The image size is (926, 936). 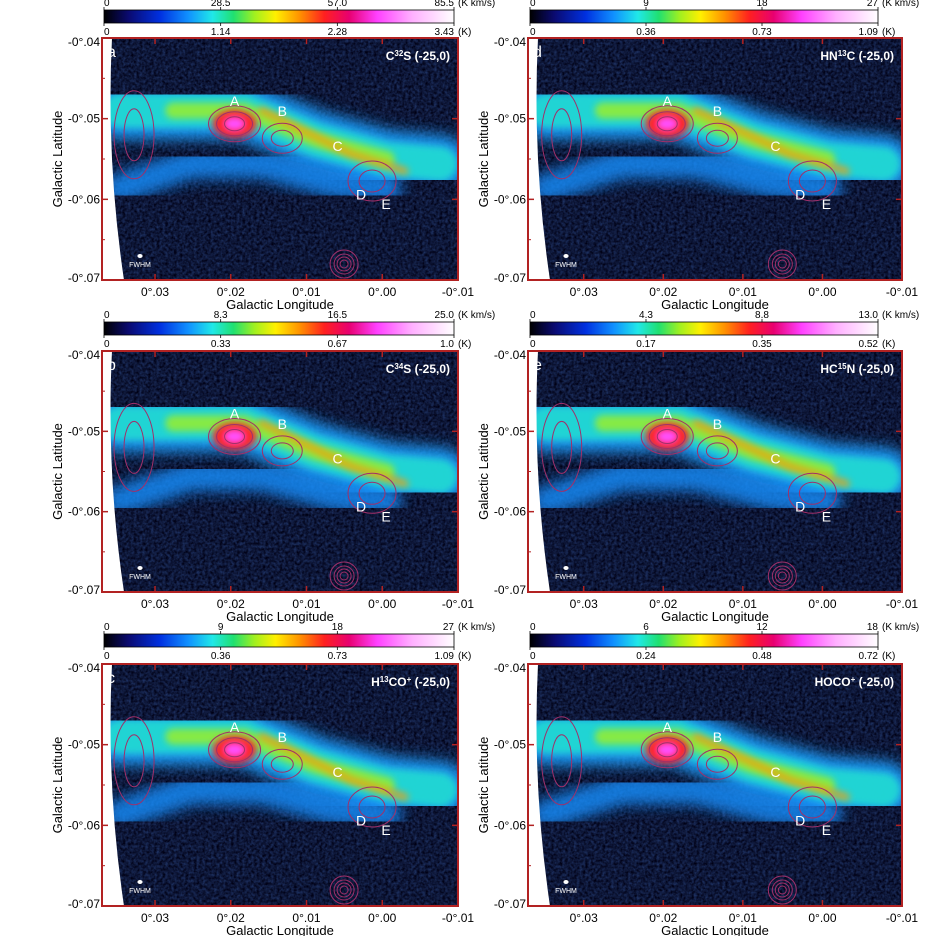 What do you see at coordinates (338, 4) in the screenshot?
I see `colorbar-top-tick-label: 57.0` at bounding box center [338, 4].